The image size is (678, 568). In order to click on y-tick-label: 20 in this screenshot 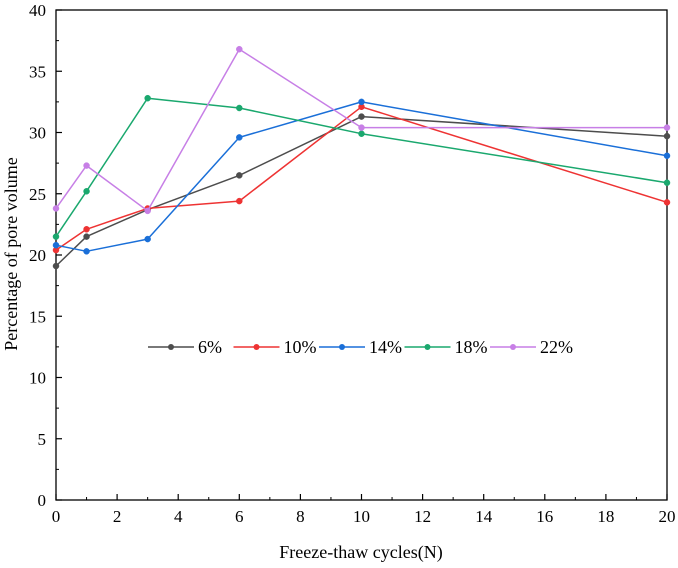, I will do `click(37, 255)`.